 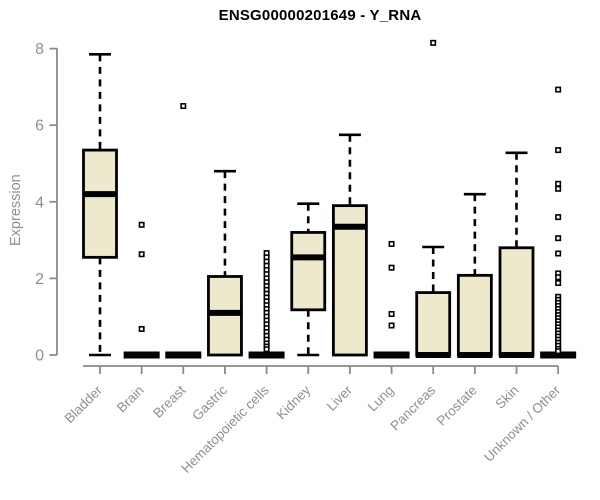 I want to click on x-tick-label: Unknown / Other, so click(x=522, y=423).